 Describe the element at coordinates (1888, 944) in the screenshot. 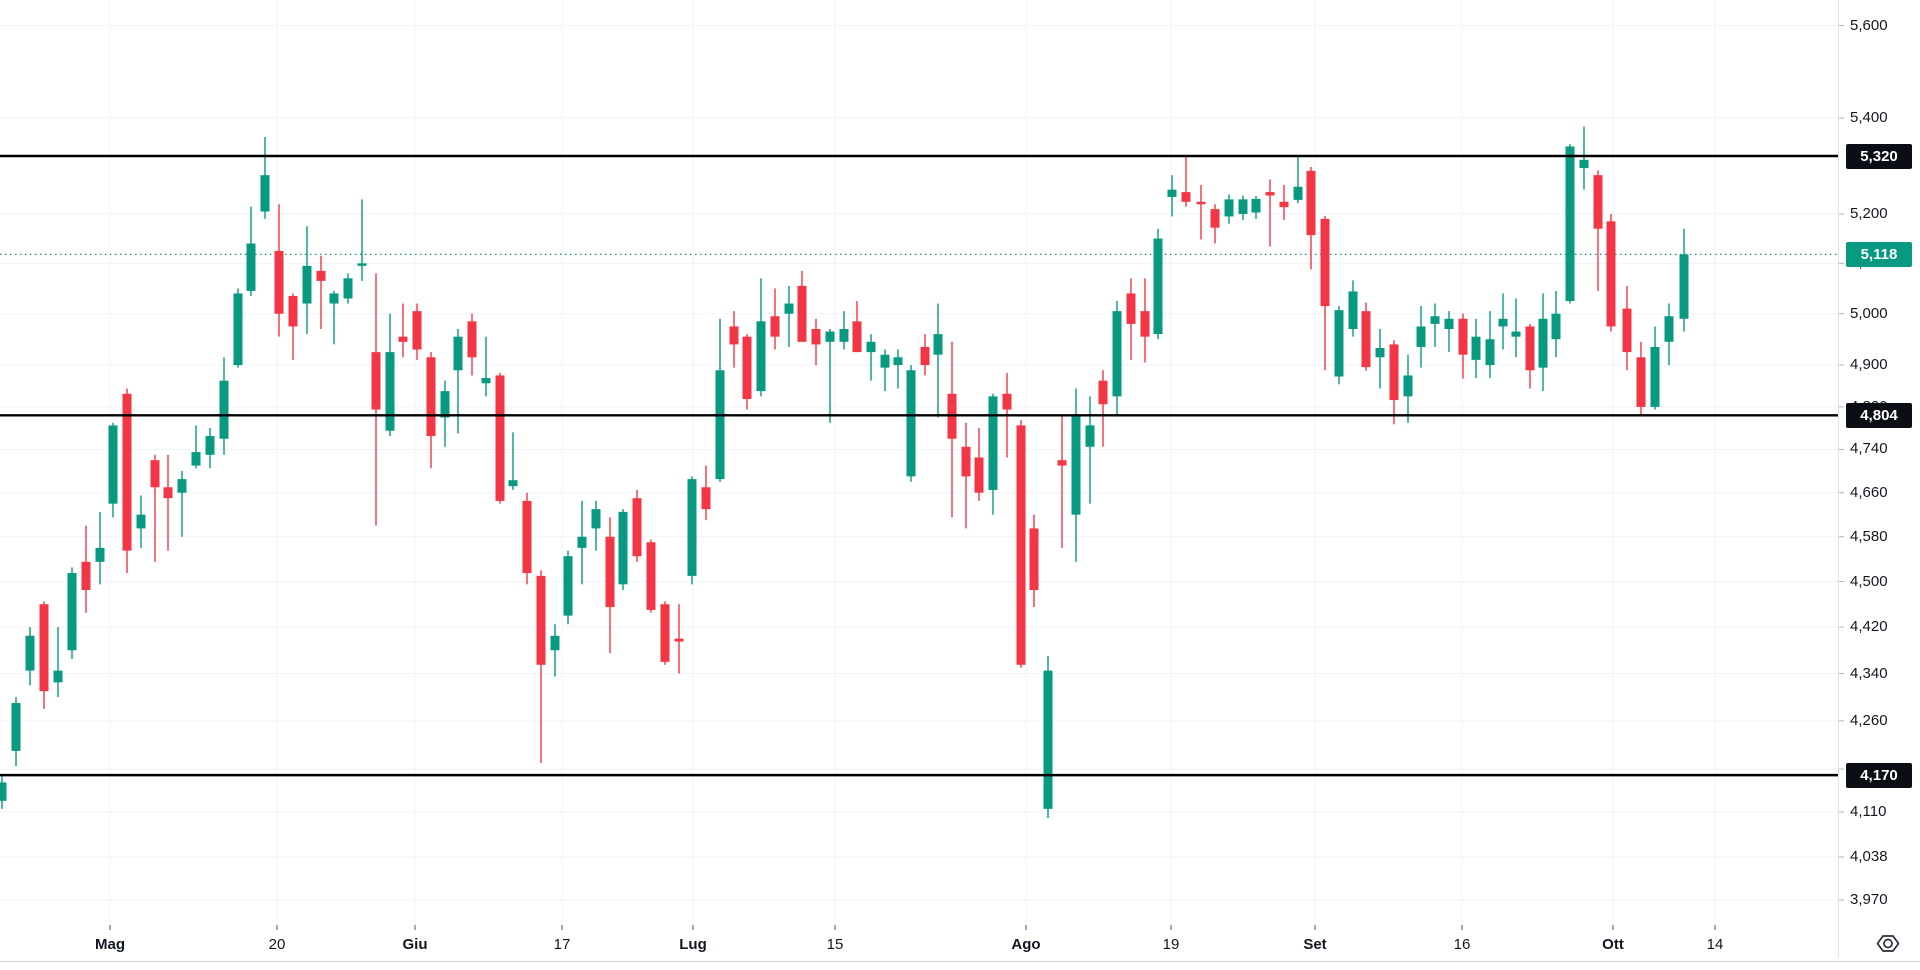

I see `settings-gear-icon` at that location.